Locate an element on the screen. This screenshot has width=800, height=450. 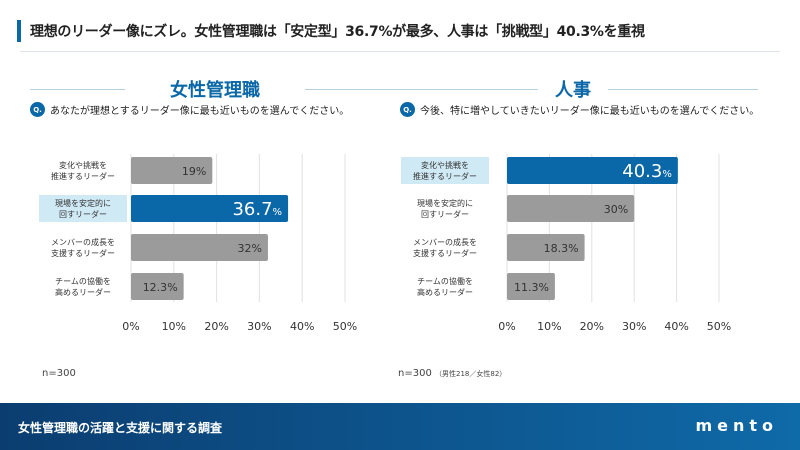
panel-heading-text: 女性管理職 is located at coordinates (215, 90).